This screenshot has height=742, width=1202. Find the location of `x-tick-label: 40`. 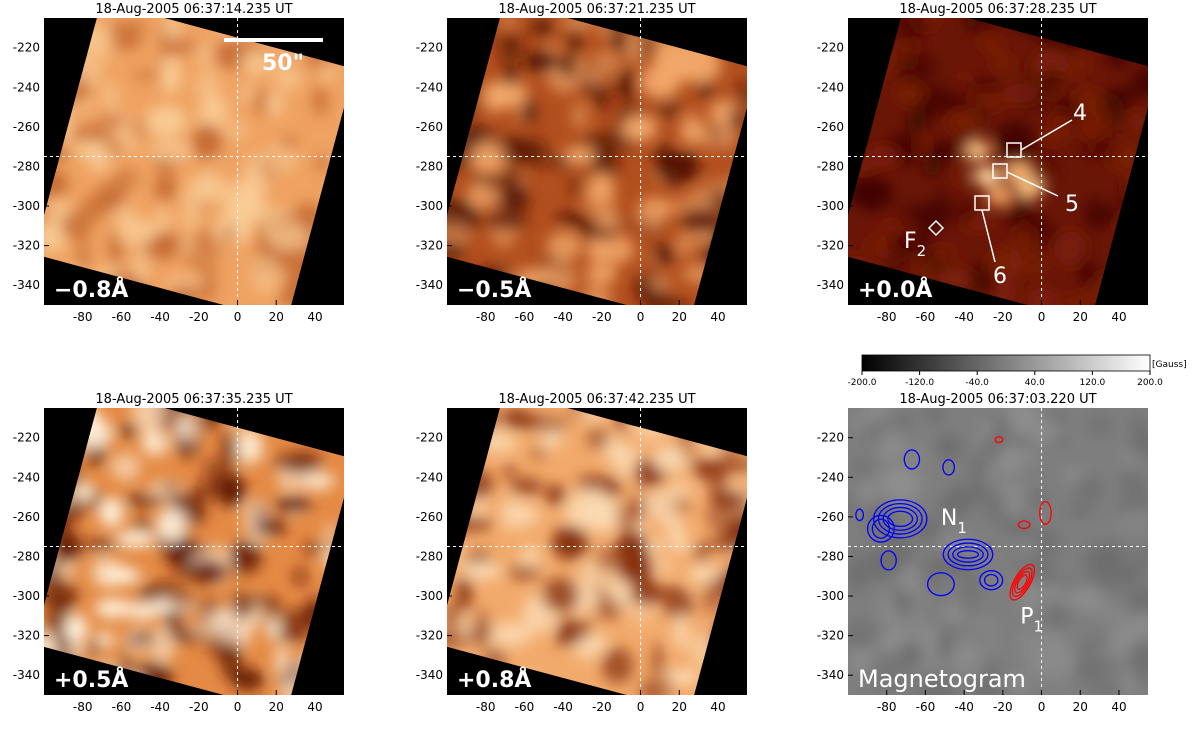

x-tick-label: 40 is located at coordinates (1118, 707).